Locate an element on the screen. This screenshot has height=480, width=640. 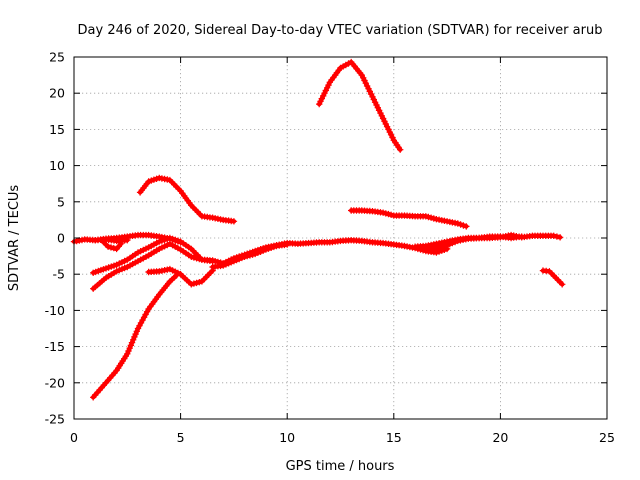
y-tick-label: 25 is located at coordinates (57, 57).